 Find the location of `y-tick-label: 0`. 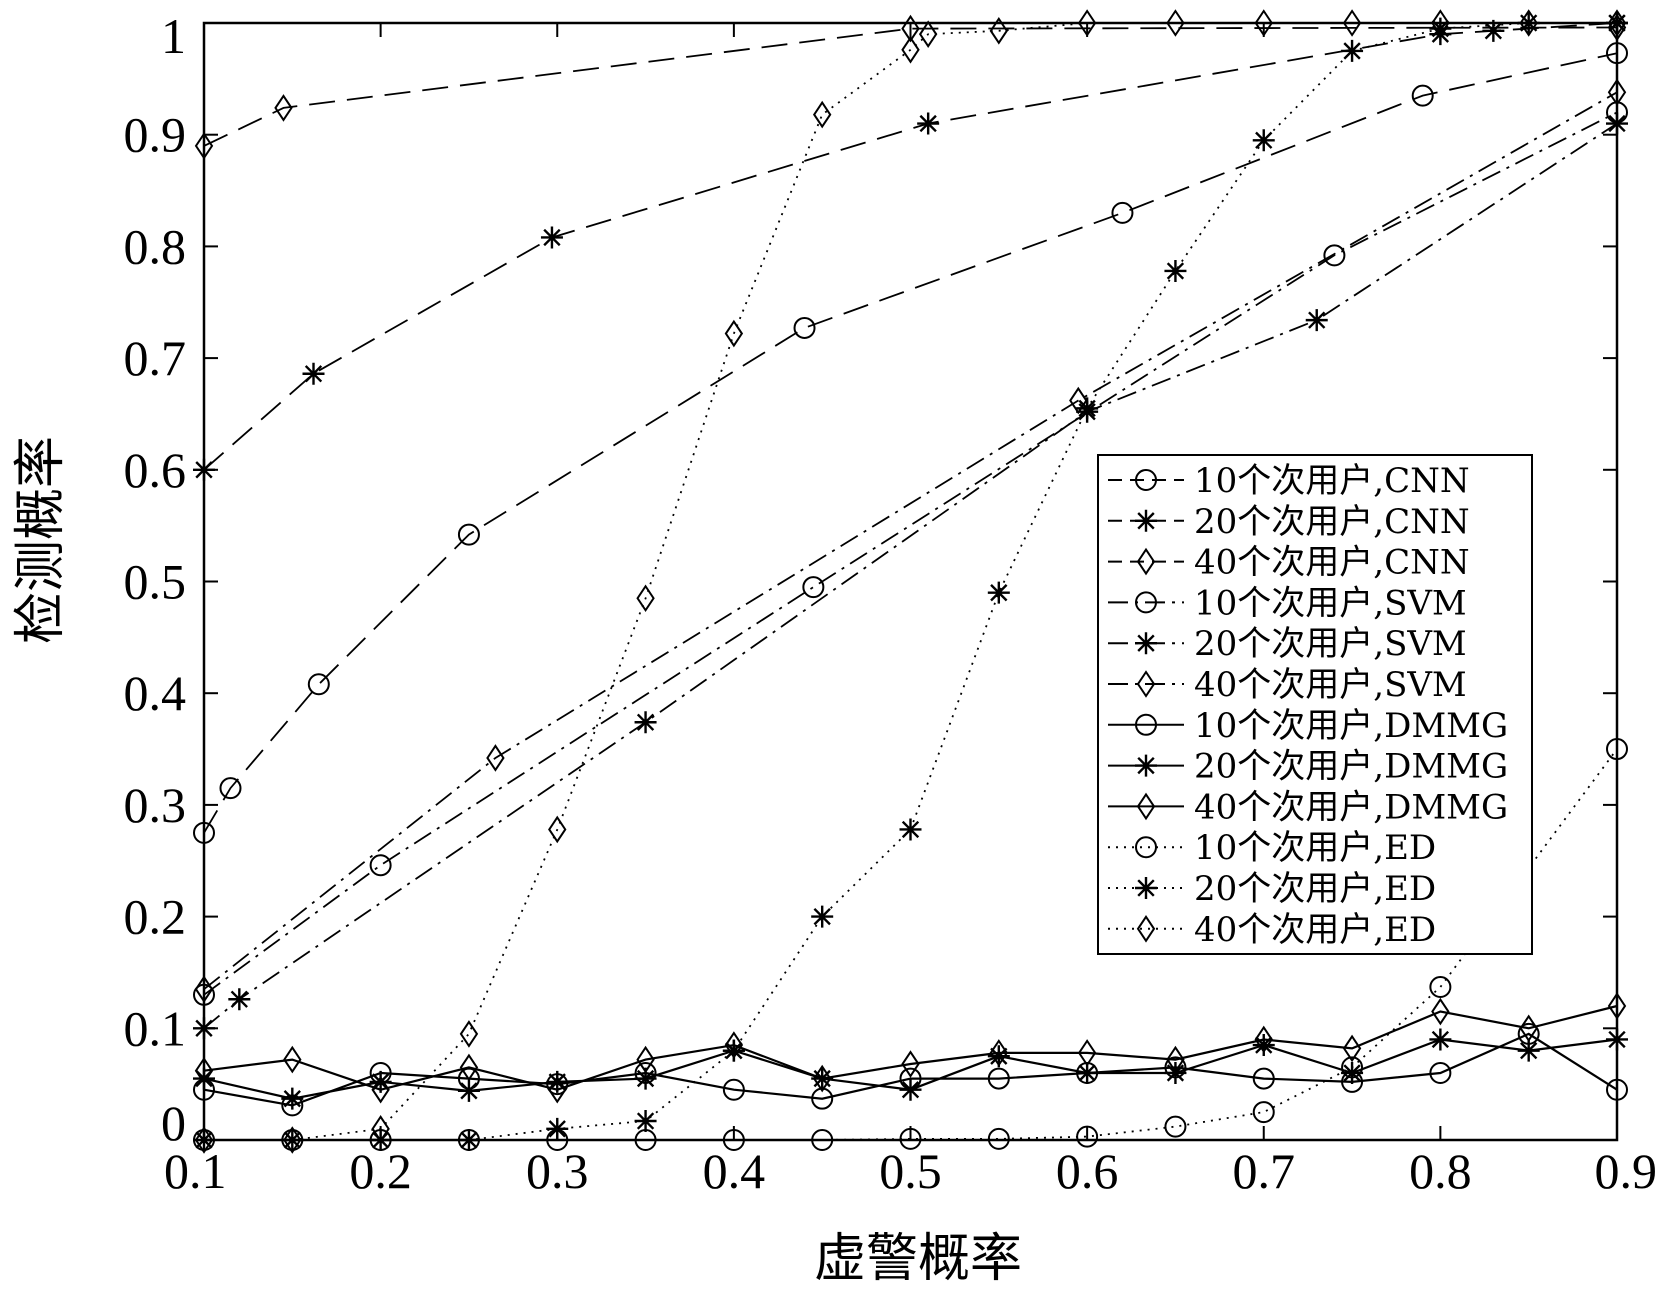

y-tick-label: 0 is located at coordinates (173, 1123).